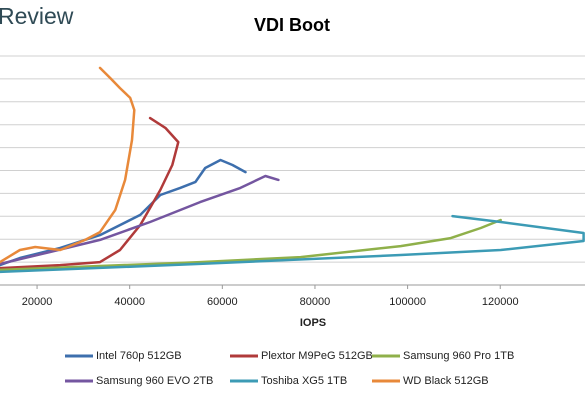  What do you see at coordinates (500, 302) in the screenshot?
I see `x-tick-label: 120000` at bounding box center [500, 302].